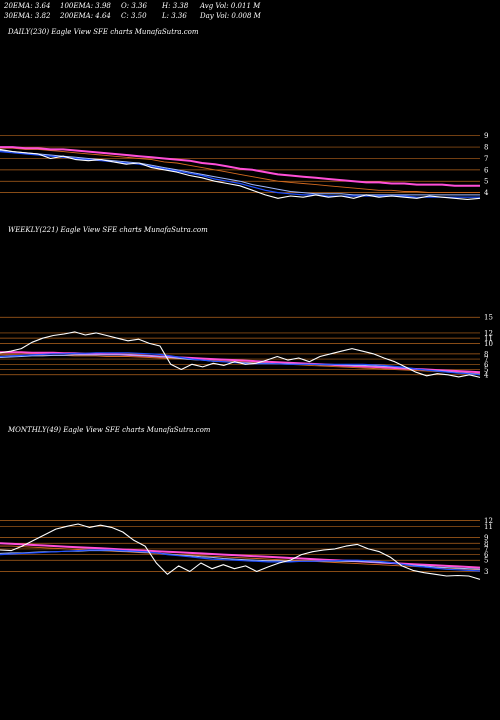  I want to click on day-volume-stat: Day Vol: 0.008 M, so click(230, 16).